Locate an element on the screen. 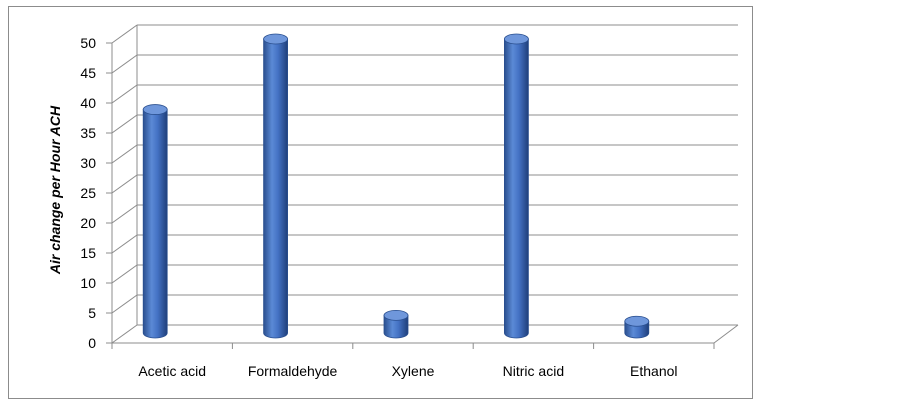 This screenshot has width=903, height=404. bar-xylene is located at coordinates (396, 324).